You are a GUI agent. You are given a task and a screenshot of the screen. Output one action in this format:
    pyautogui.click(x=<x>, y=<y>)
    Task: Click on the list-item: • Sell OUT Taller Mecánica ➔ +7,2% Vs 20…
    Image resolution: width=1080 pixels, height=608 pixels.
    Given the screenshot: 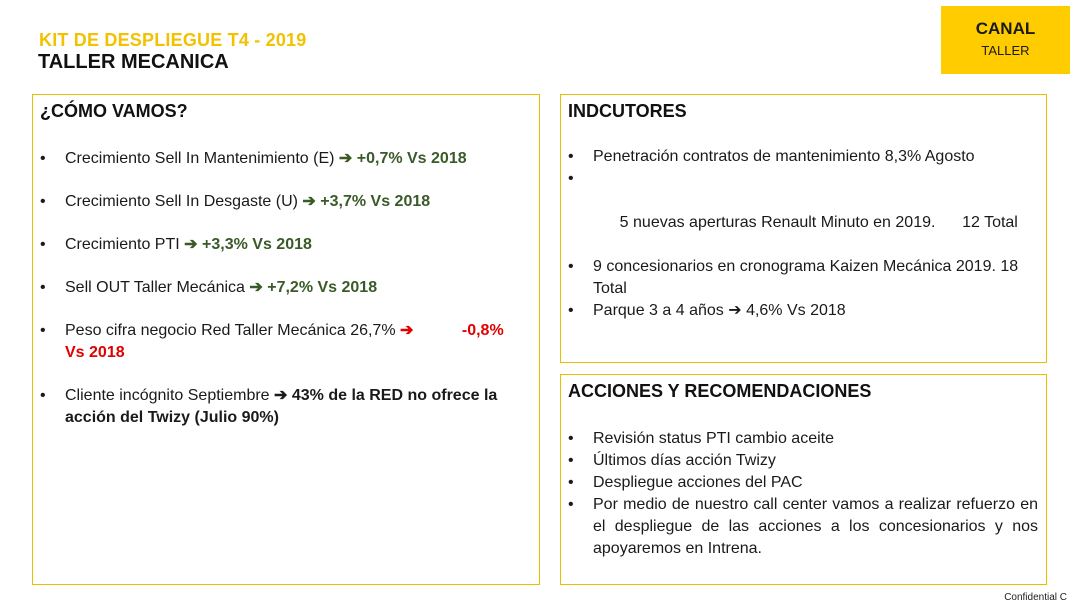 What is the action you would take?
    pyautogui.click(x=285, y=288)
    